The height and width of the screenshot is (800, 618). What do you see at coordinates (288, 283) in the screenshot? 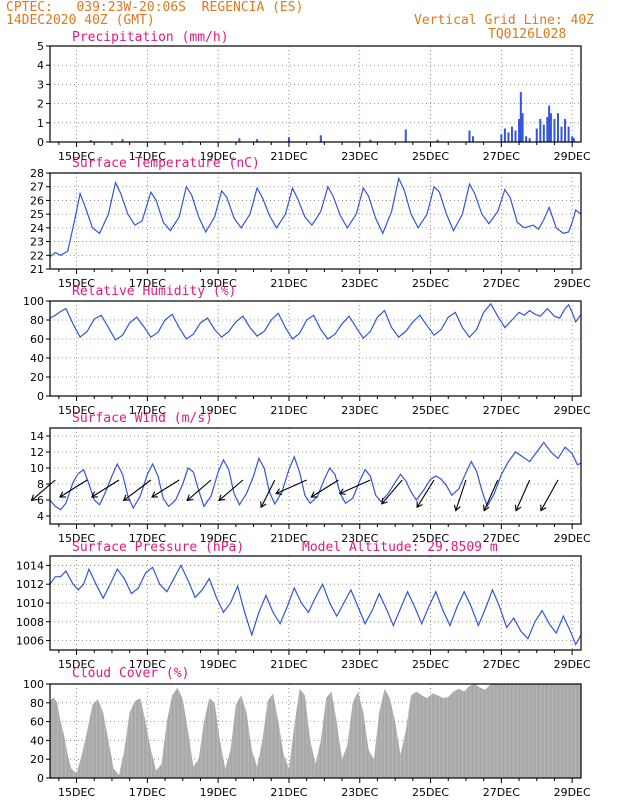
I see `temp-xtick-label: 21DEC` at bounding box center [288, 283].